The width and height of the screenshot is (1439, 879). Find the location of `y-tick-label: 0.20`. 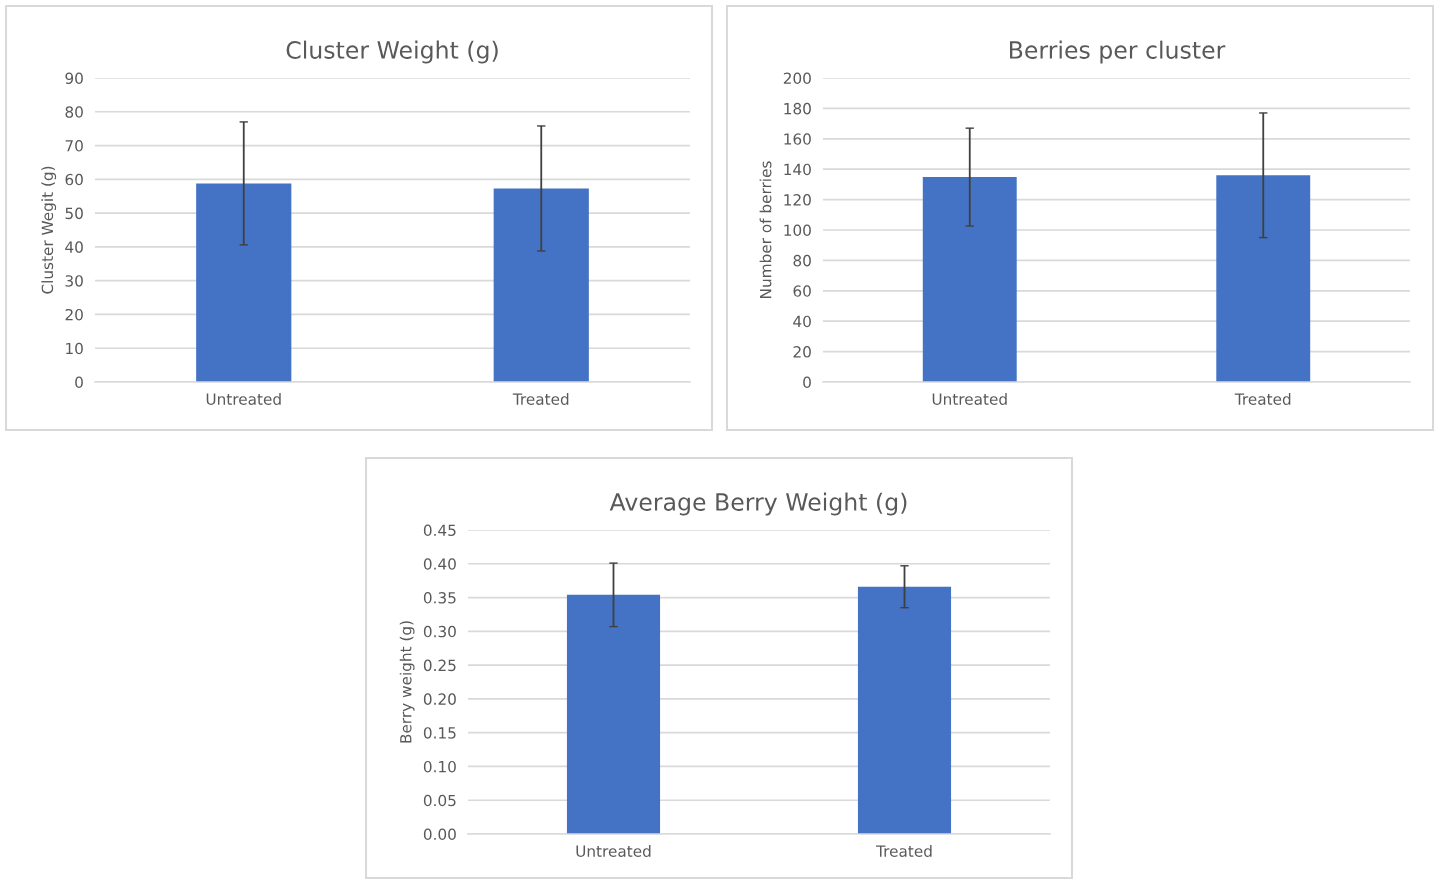

y-tick-label: 0.20 is located at coordinates (439, 699).